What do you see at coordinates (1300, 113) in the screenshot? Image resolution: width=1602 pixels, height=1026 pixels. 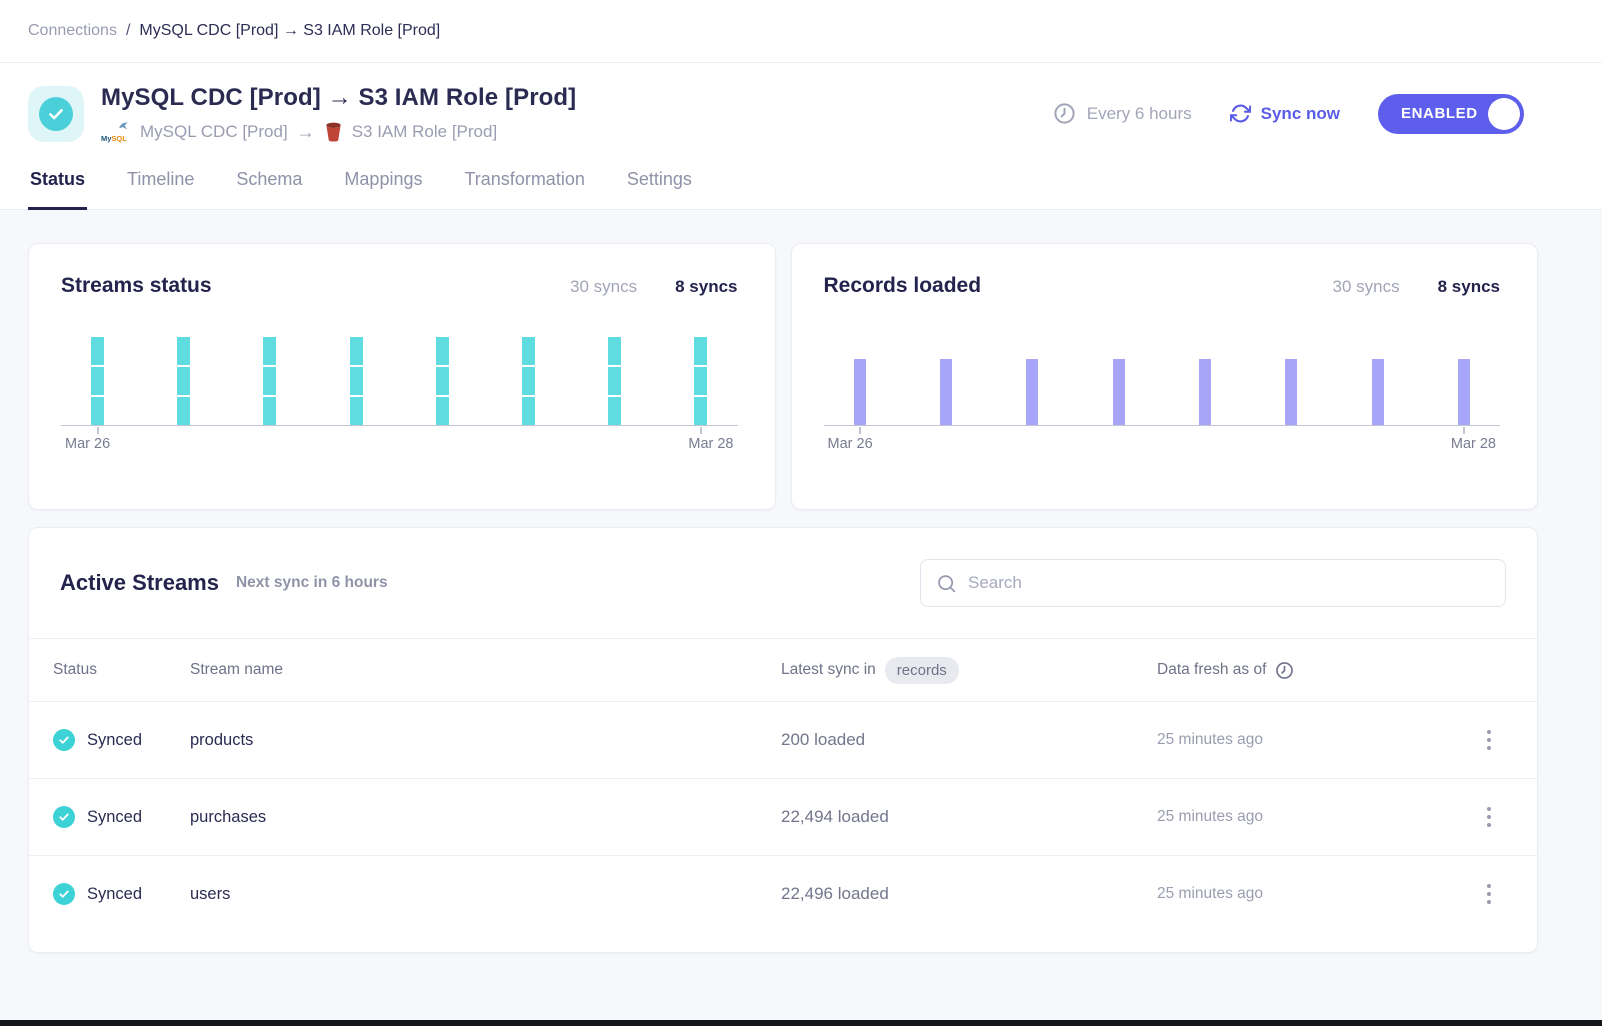 I see `sync-now-label: Sync now` at bounding box center [1300, 113].